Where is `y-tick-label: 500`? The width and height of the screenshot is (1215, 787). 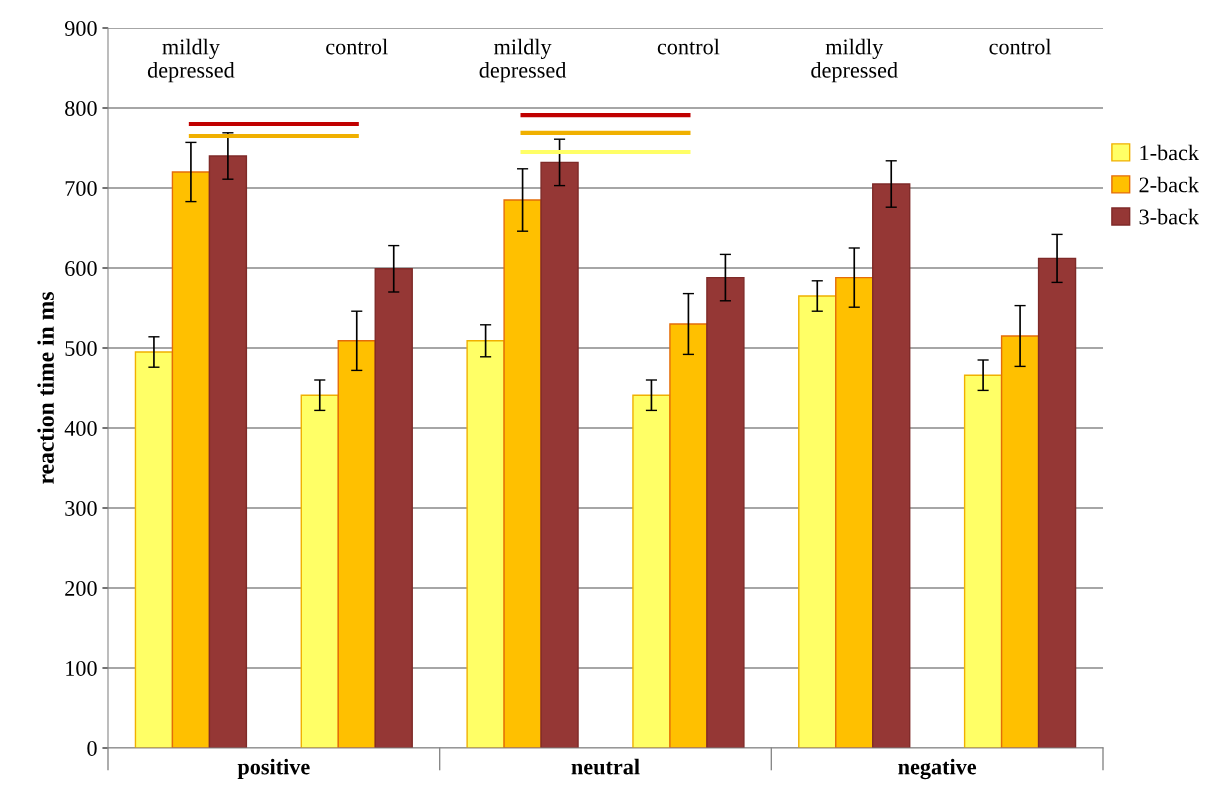
y-tick-label: 500 is located at coordinates (81, 348).